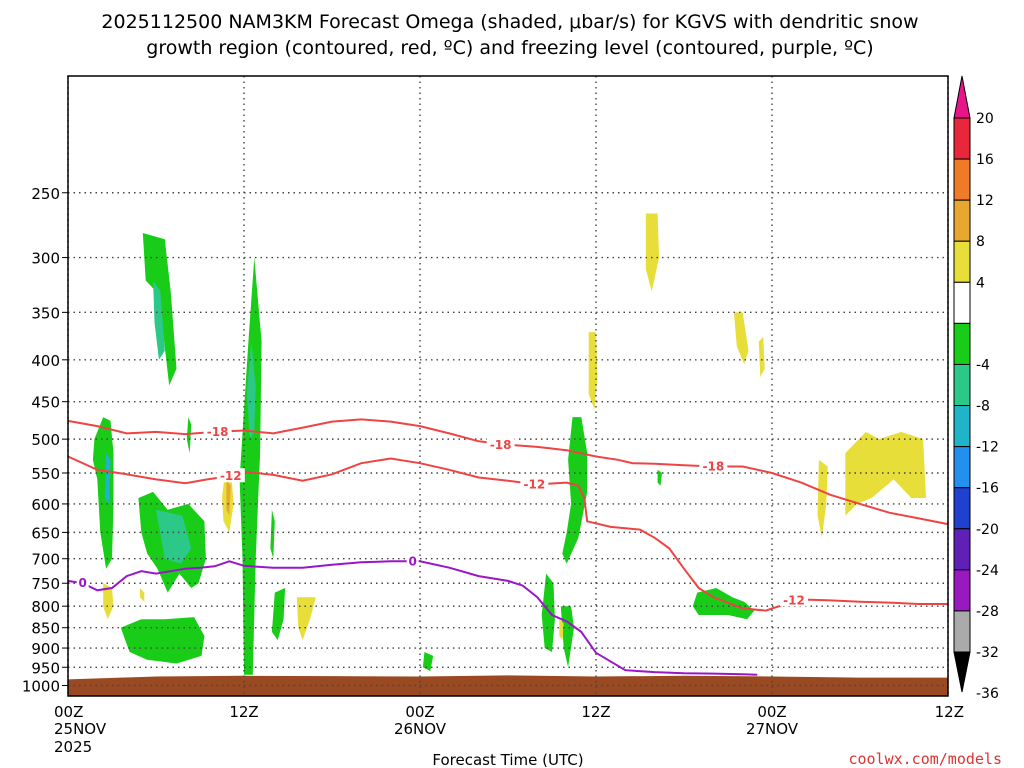 The height and width of the screenshot is (768, 1024). What do you see at coordinates (41, 686) in the screenshot?
I see `y-tick-label-1000: 1000` at bounding box center [41, 686].